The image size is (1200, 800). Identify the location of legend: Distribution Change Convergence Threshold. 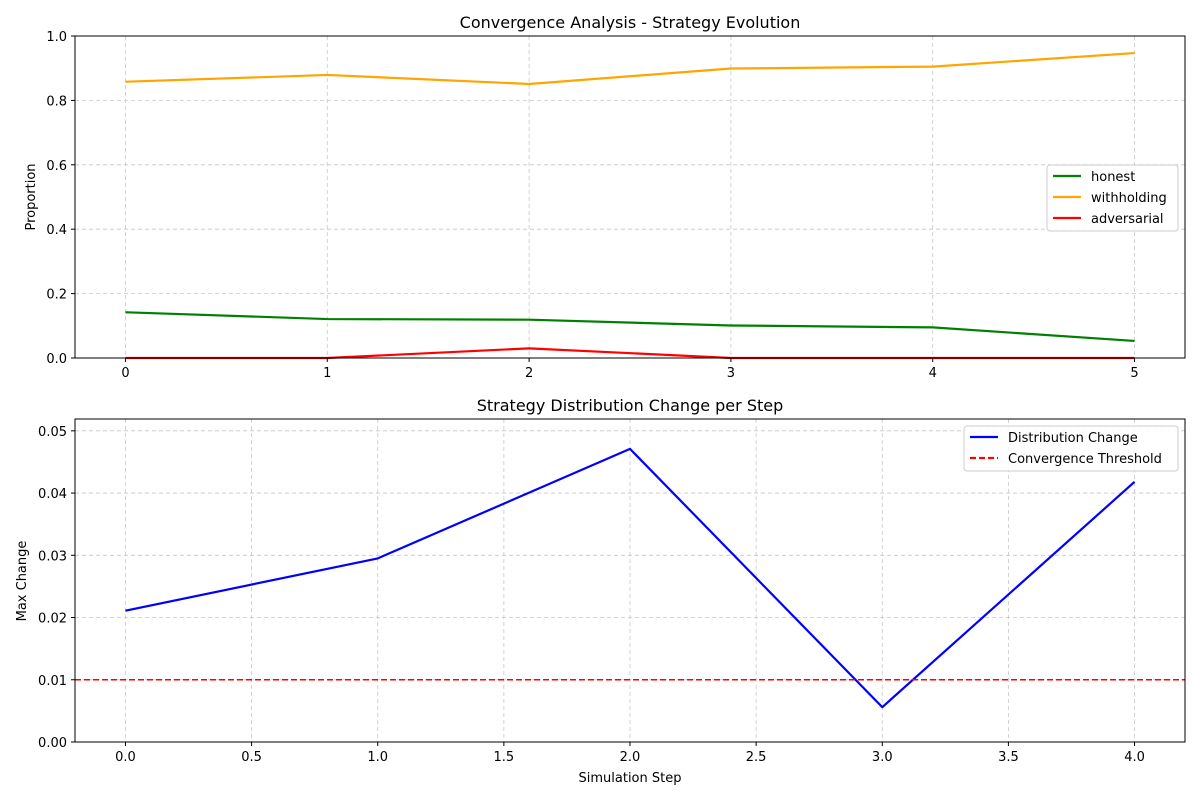
(1071, 448).